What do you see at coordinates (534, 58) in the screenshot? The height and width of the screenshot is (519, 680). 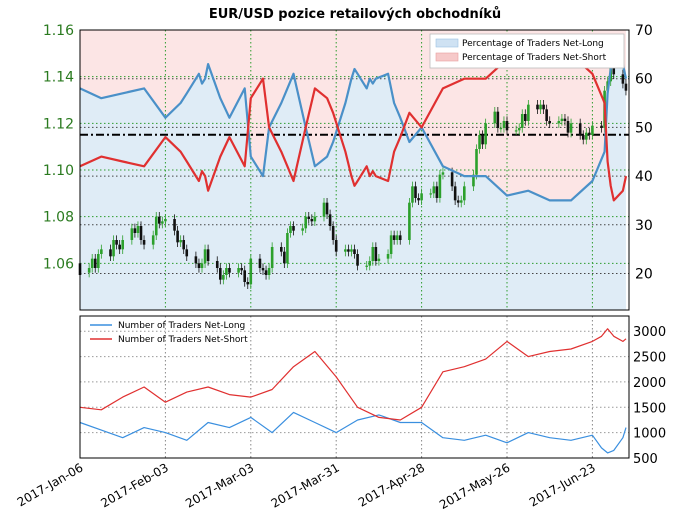 I see `legend-net-short-label: Percentage of Traders Net-Short` at bounding box center [534, 58].